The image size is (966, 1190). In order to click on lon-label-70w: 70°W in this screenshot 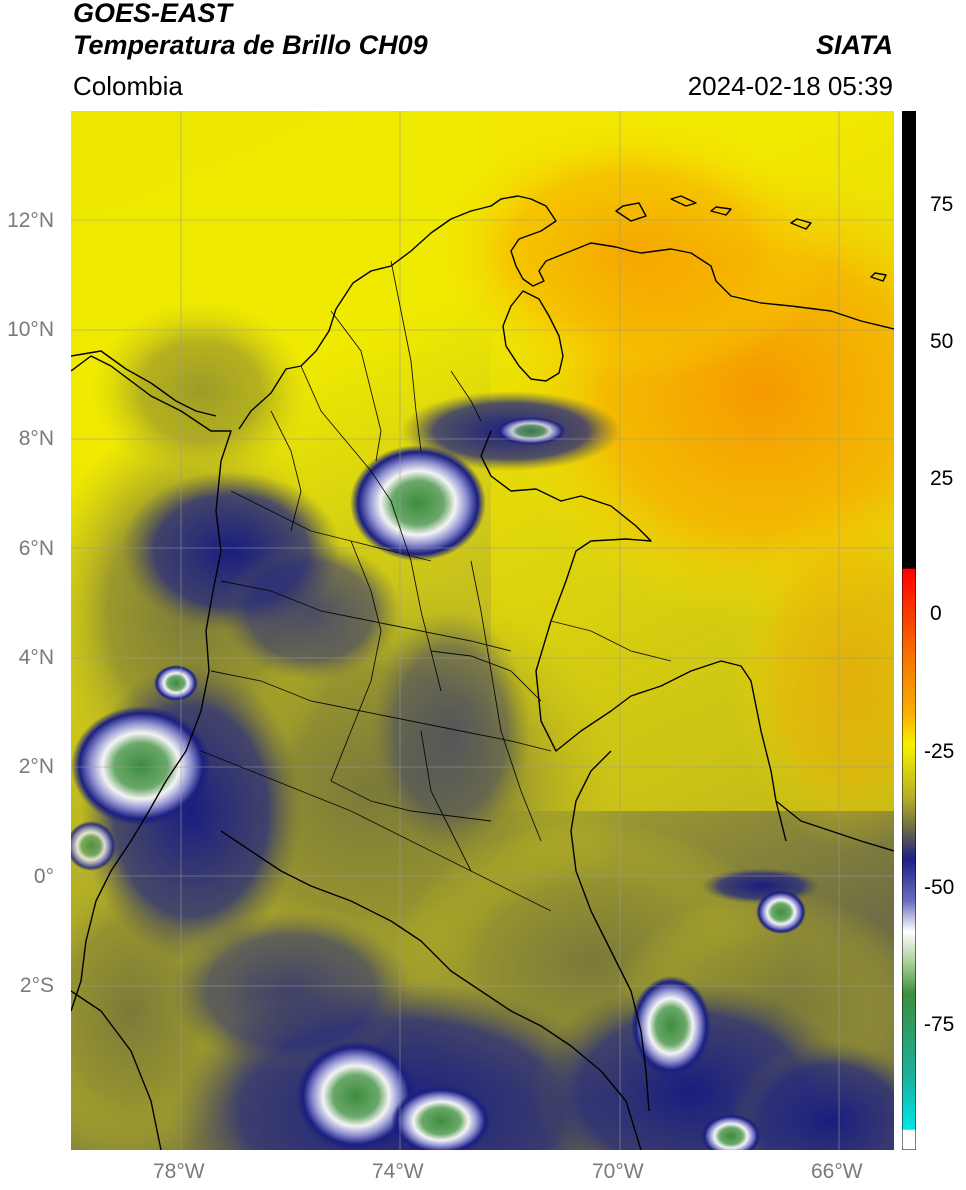, I will do `click(618, 1171)`.